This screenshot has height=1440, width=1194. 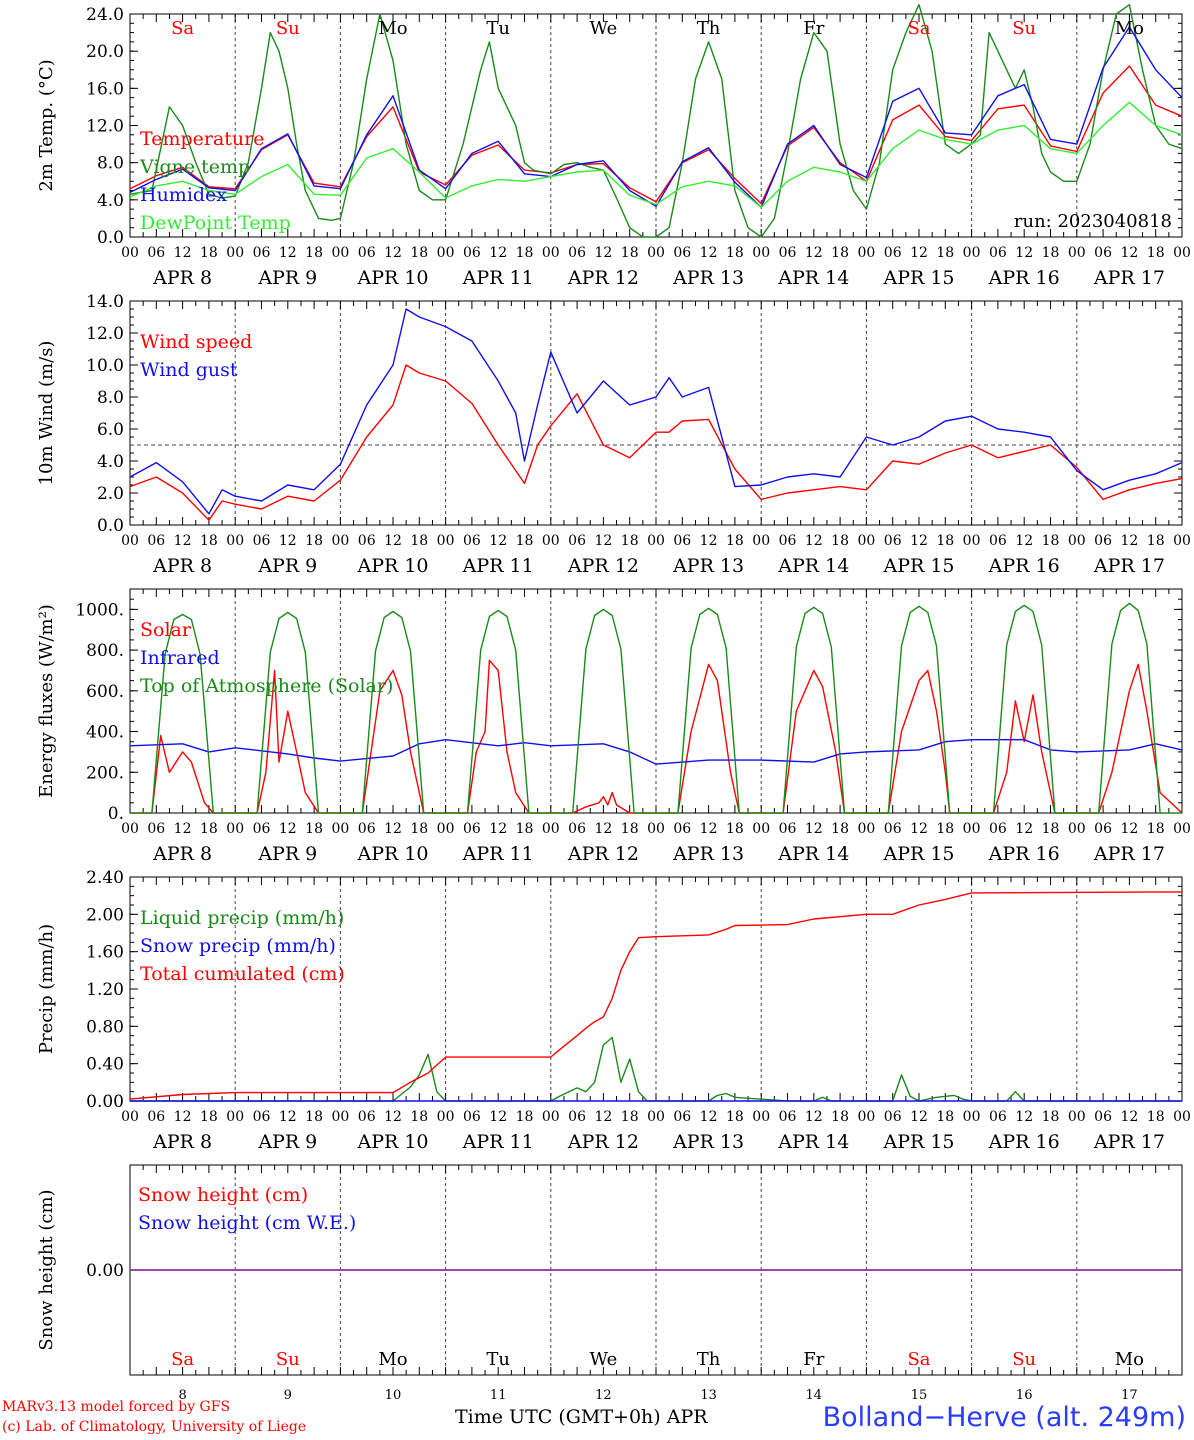 What do you see at coordinates (105, 1102) in the screenshot?
I see `y-tick-label: 0.00` at bounding box center [105, 1102].